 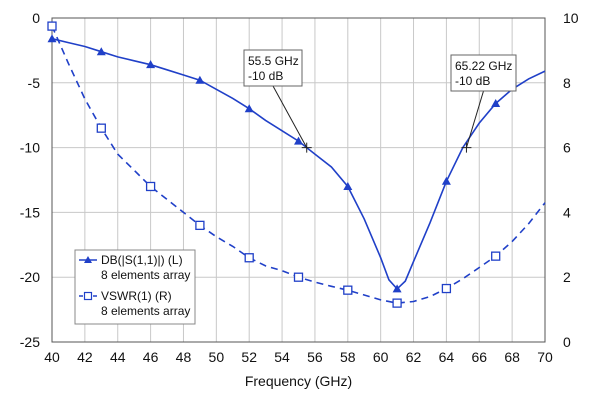 What do you see at coordinates (381, 357) in the screenshot?
I see `x-tick-label: 60` at bounding box center [381, 357].